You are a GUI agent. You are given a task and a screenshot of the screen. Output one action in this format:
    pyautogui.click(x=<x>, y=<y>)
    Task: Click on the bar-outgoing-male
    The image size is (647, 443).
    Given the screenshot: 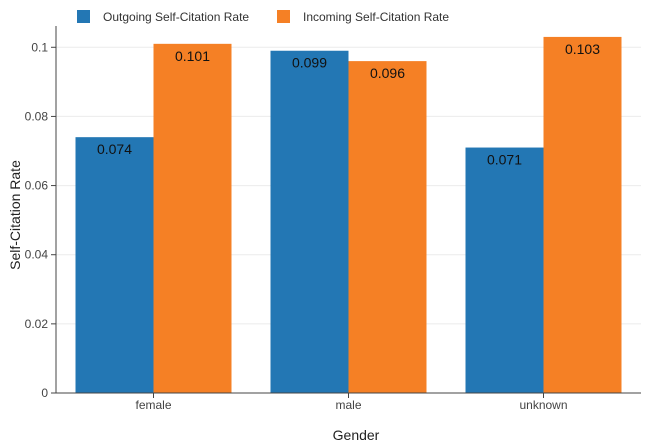 What is the action you would take?
    pyautogui.click(x=309, y=221)
    